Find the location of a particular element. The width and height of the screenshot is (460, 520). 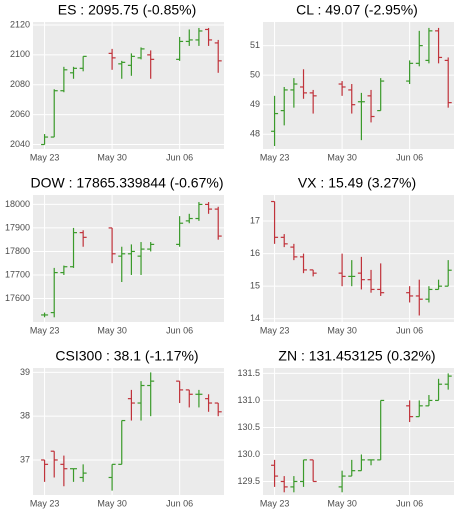

y-tick-label: 2080 is located at coordinates (20, 84).